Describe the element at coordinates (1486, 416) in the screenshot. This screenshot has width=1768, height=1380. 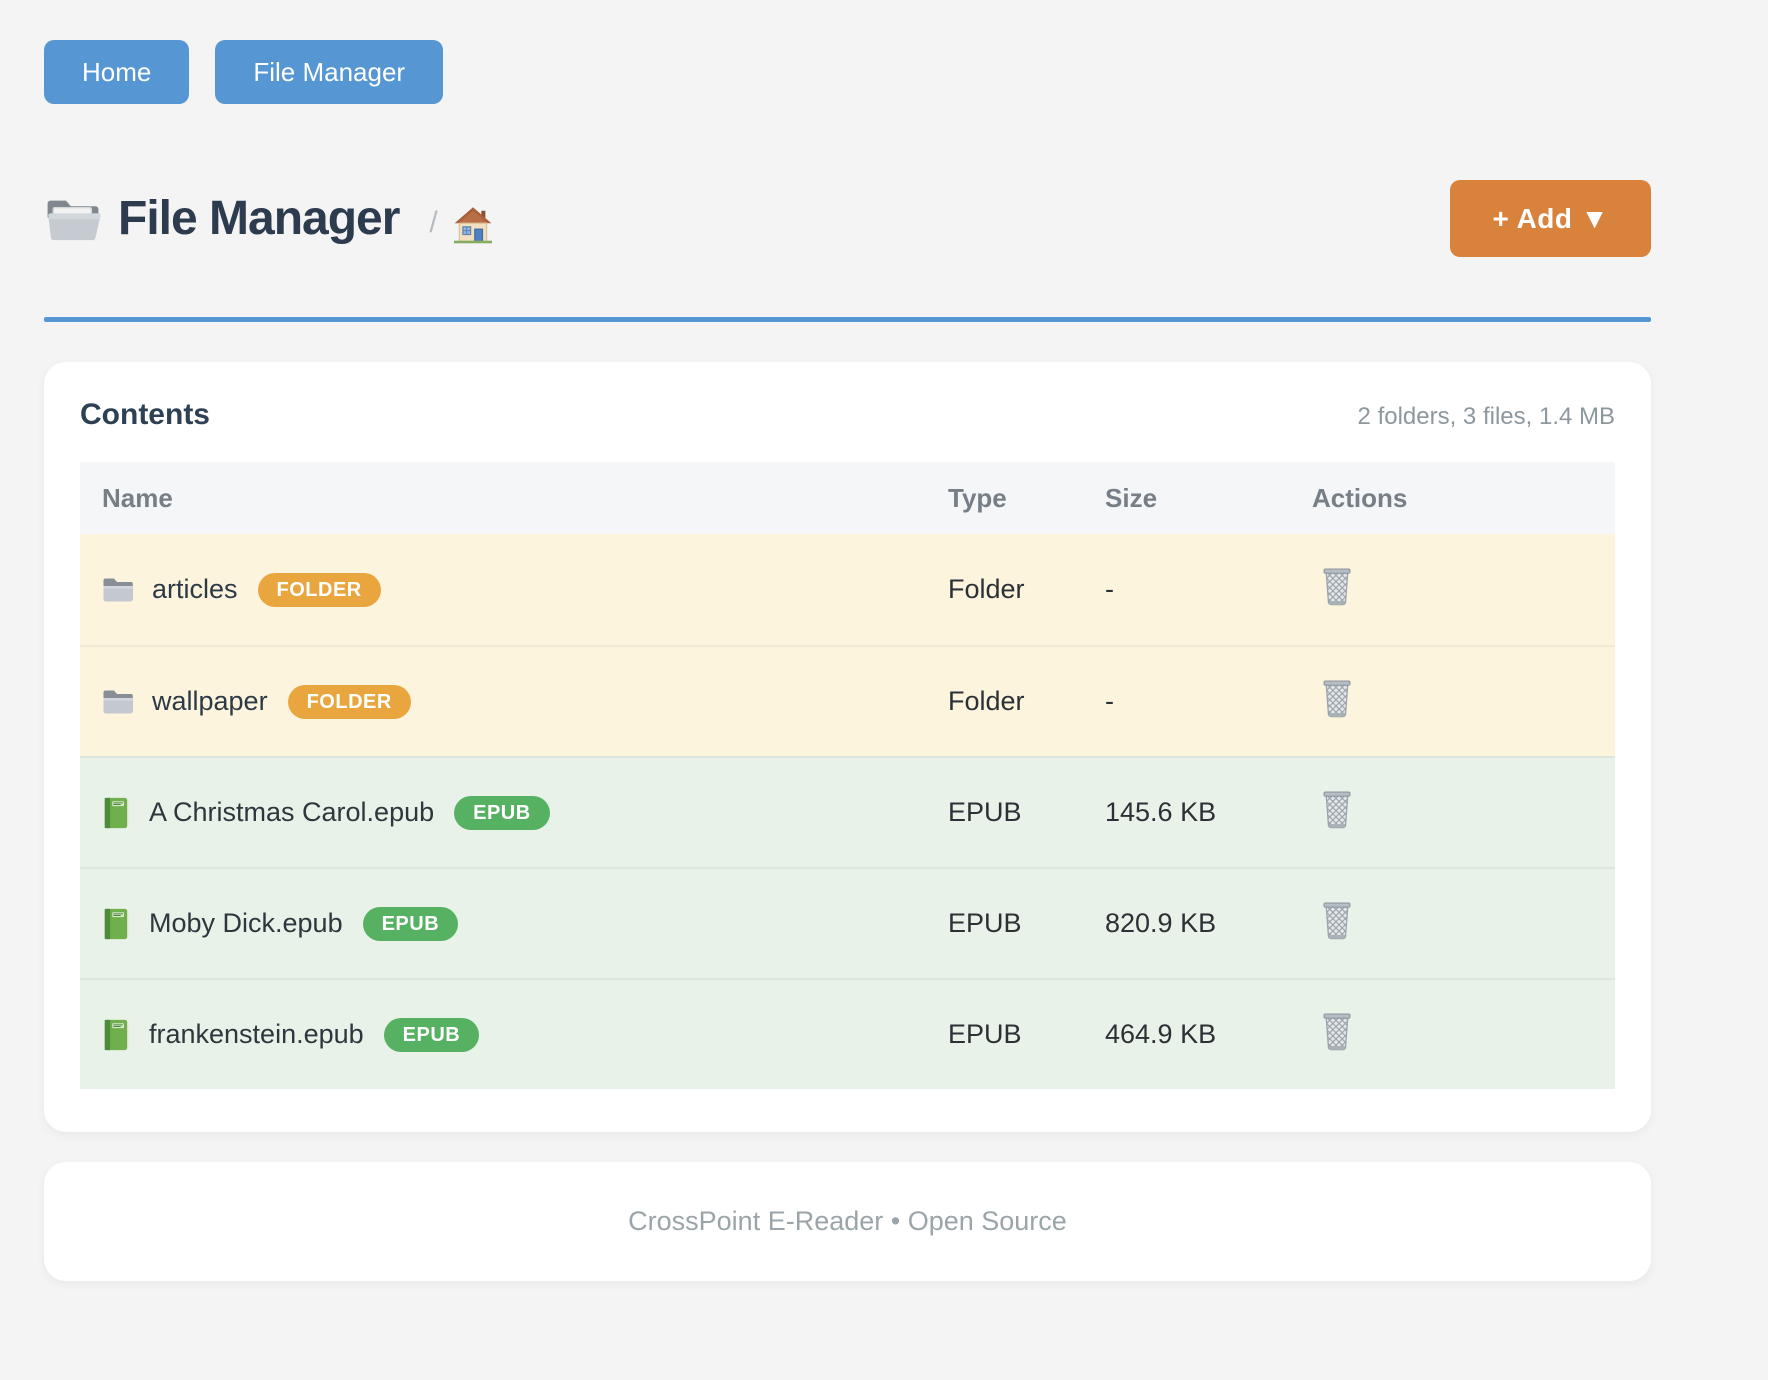
I see `contents-summary: 2 folders, 3 files, 1.4 MB` at that location.